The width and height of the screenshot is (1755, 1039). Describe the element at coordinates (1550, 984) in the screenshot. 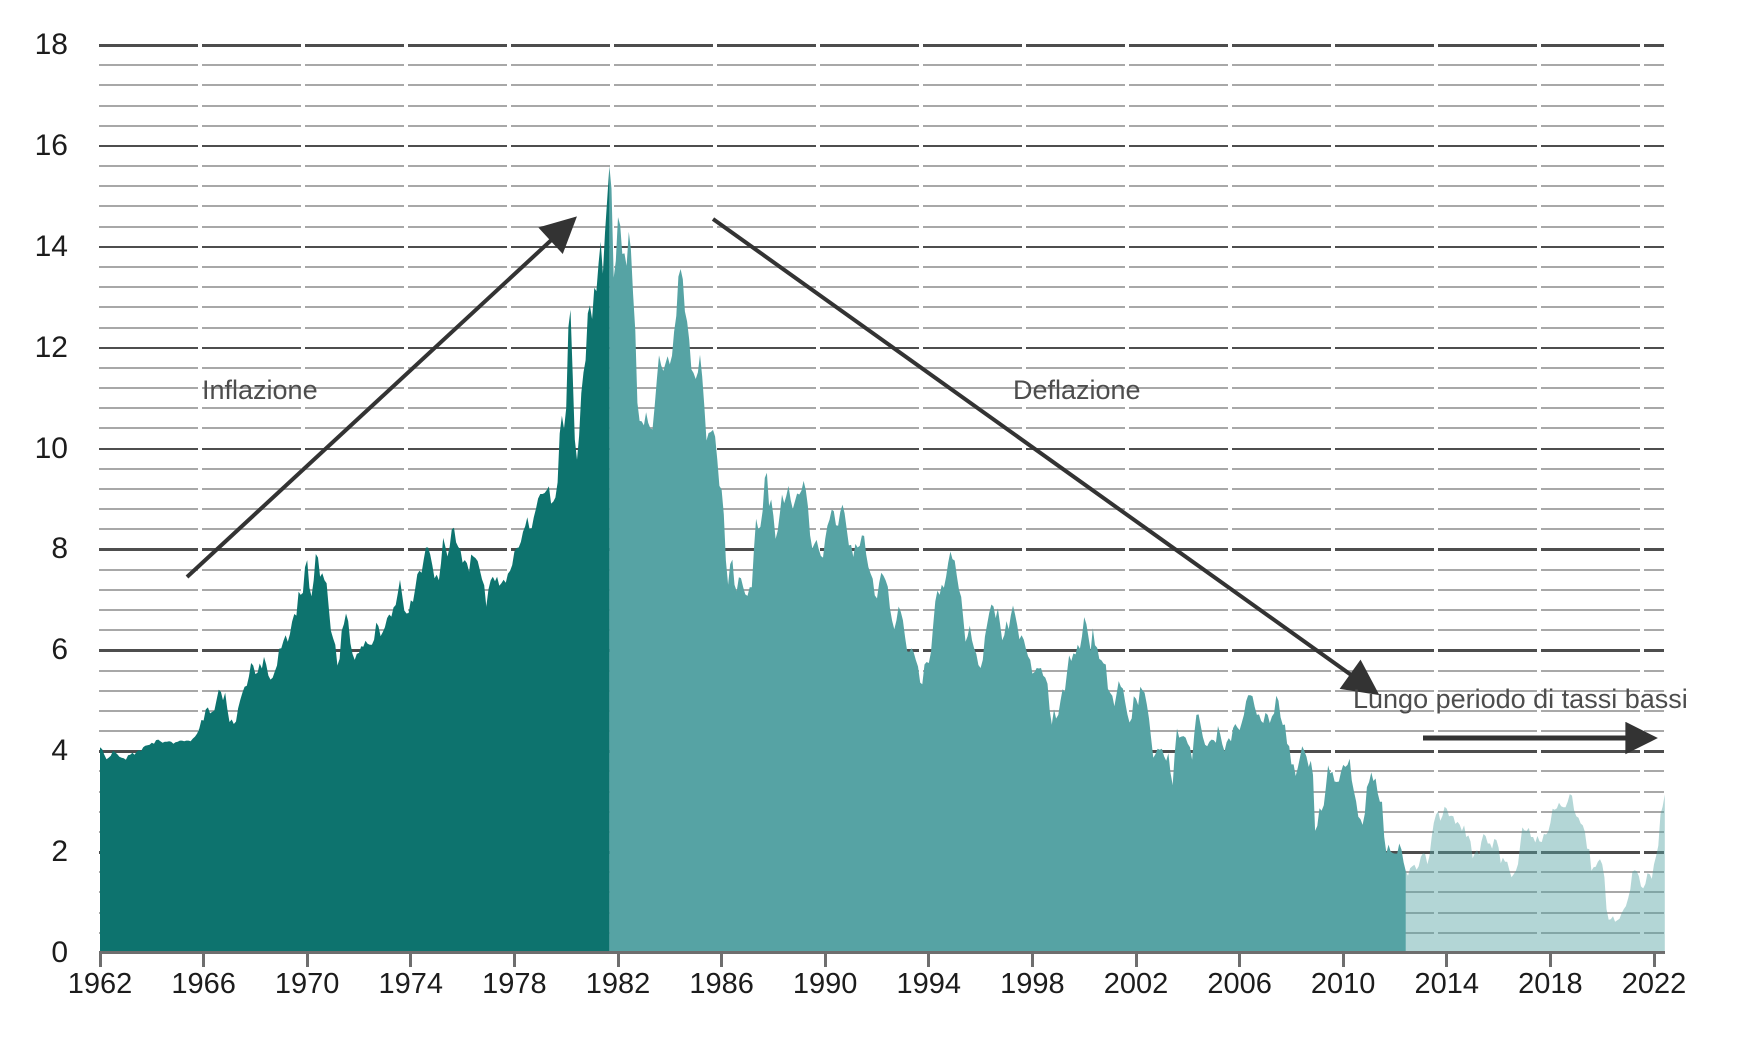

I see `x-axis-label: 2018` at that location.